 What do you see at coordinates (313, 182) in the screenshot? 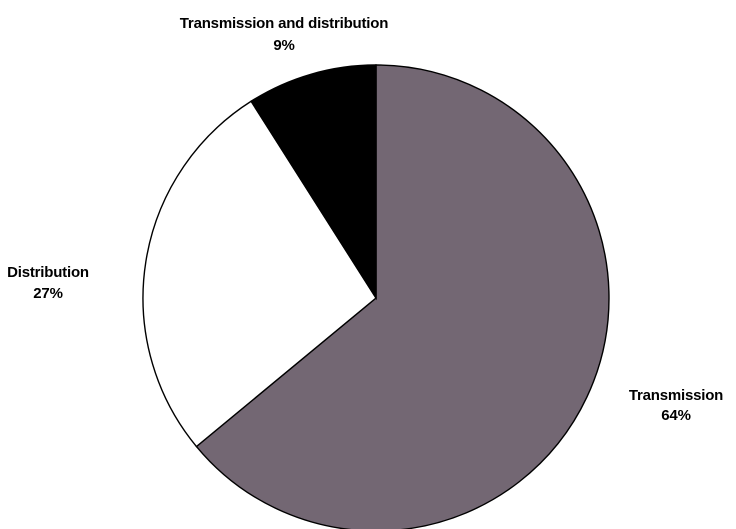
I see `slice-transmission-and-distribution` at bounding box center [313, 182].